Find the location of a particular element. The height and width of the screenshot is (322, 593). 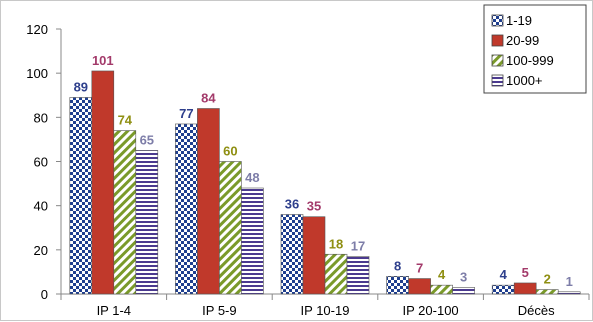

data-label: 35 is located at coordinates (314, 206).